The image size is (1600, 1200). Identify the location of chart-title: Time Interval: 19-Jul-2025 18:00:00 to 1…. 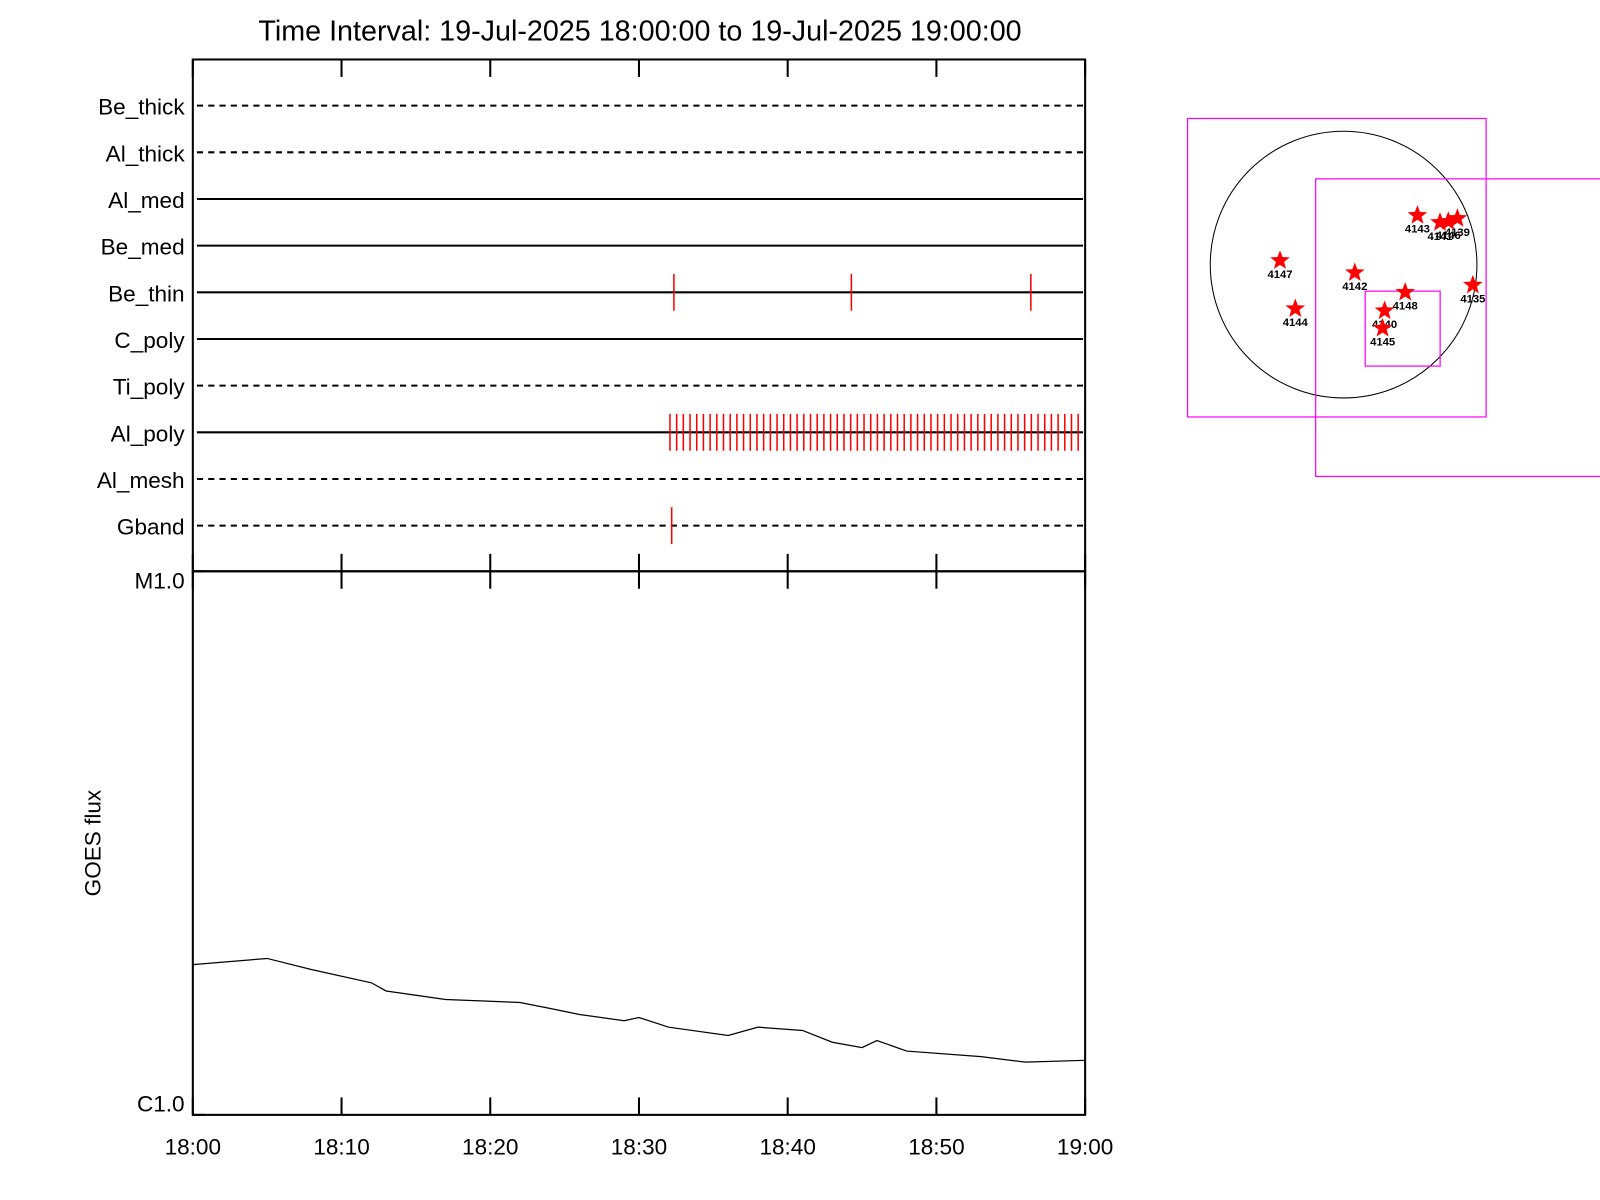
(639, 31).